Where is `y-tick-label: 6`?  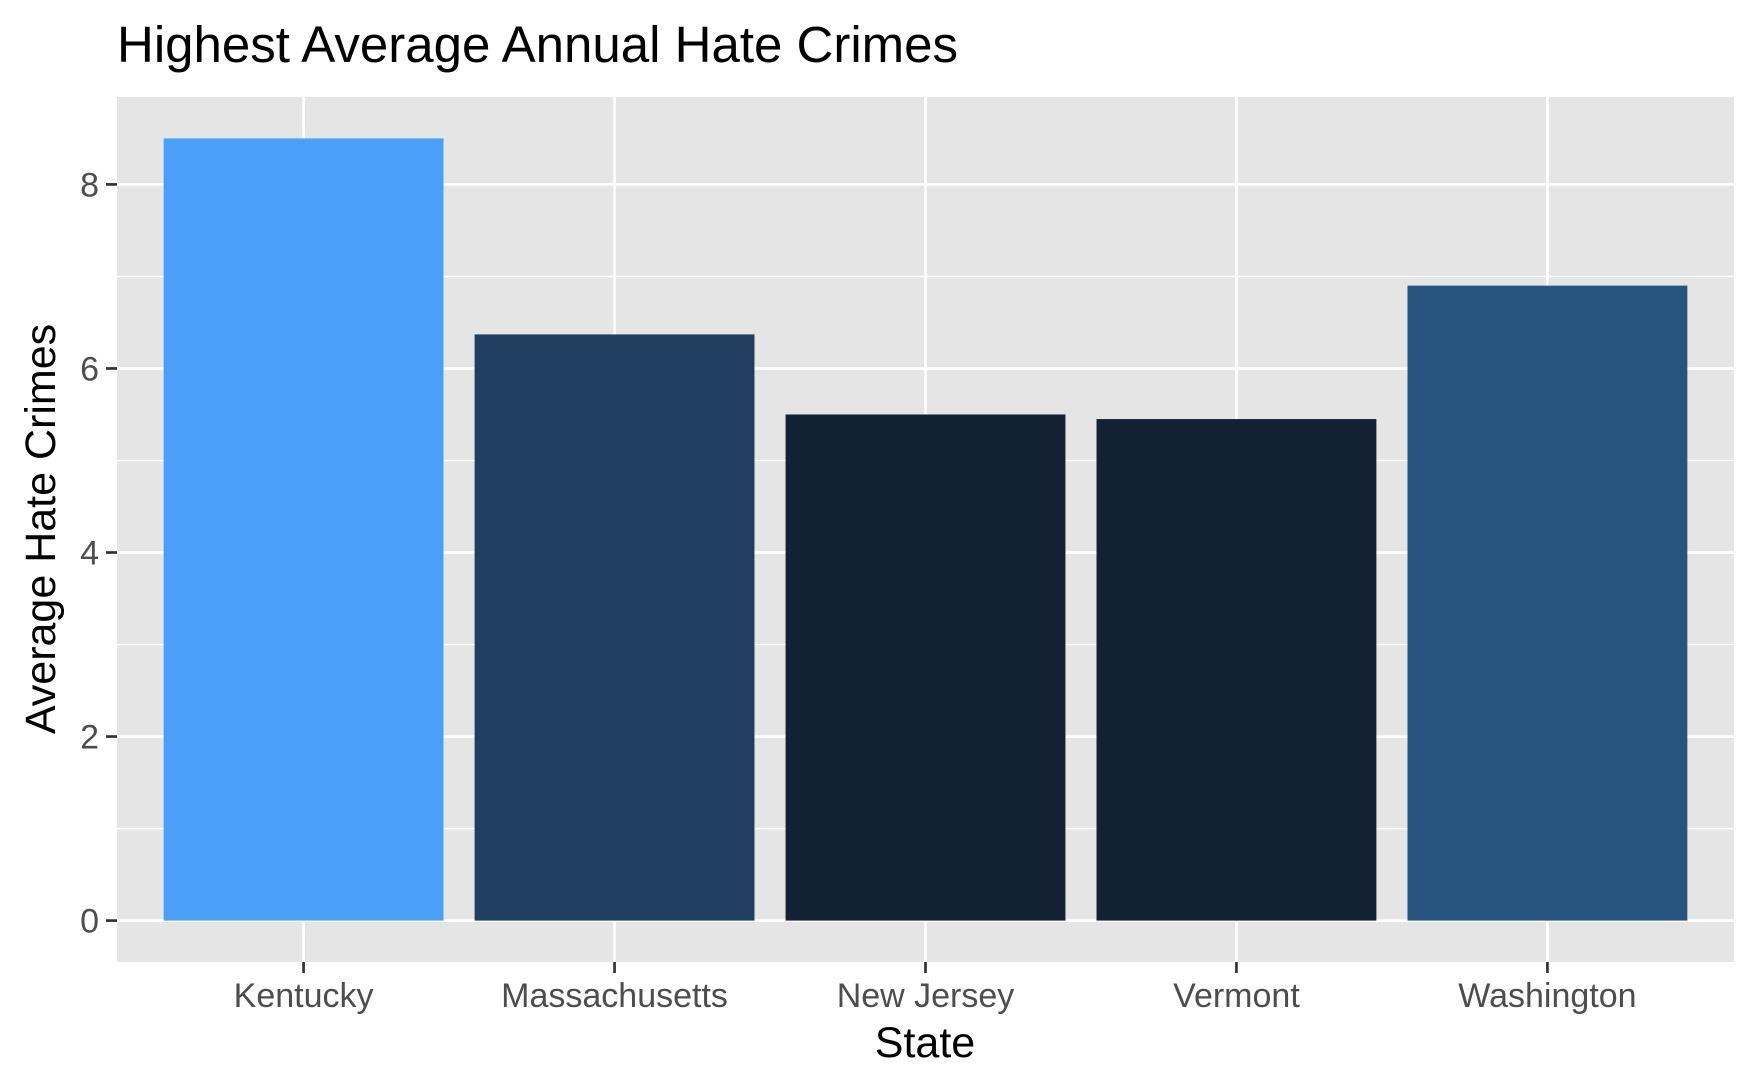 y-tick-label: 6 is located at coordinates (89, 369).